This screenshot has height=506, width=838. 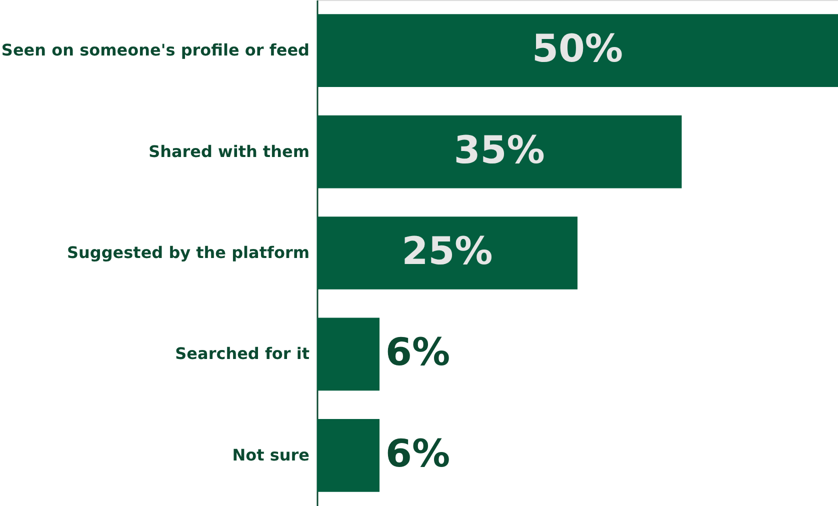 I want to click on data-label: 25%, so click(x=447, y=251).